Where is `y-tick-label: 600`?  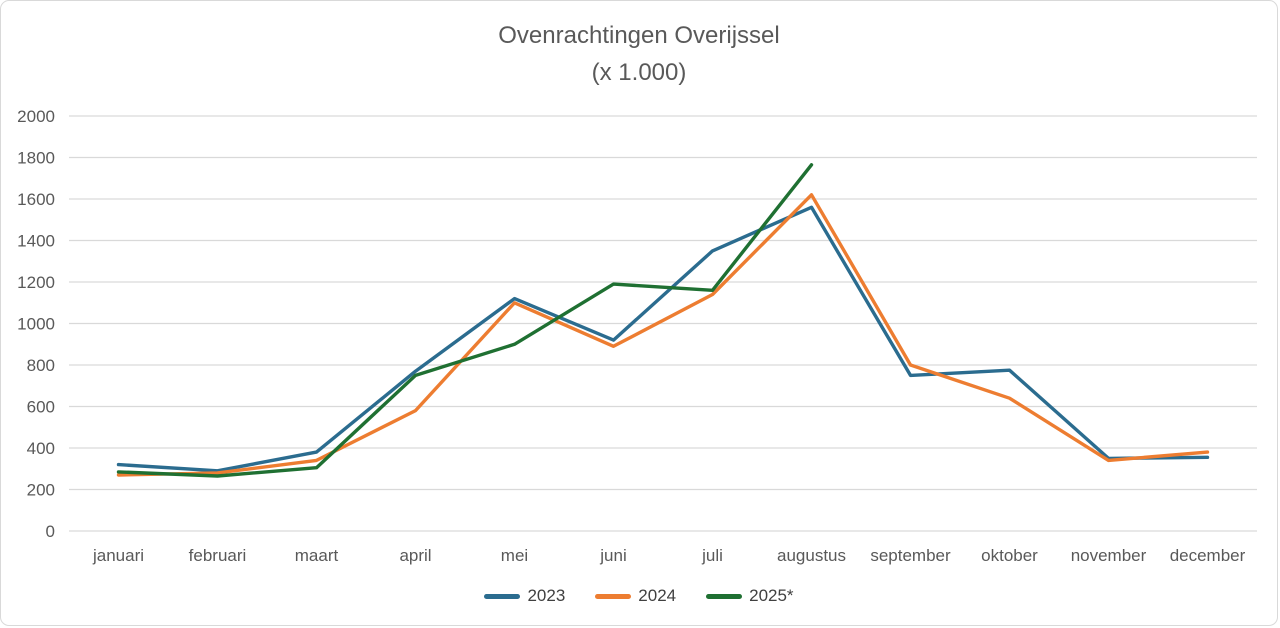 y-tick-label: 600 is located at coordinates (41, 407).